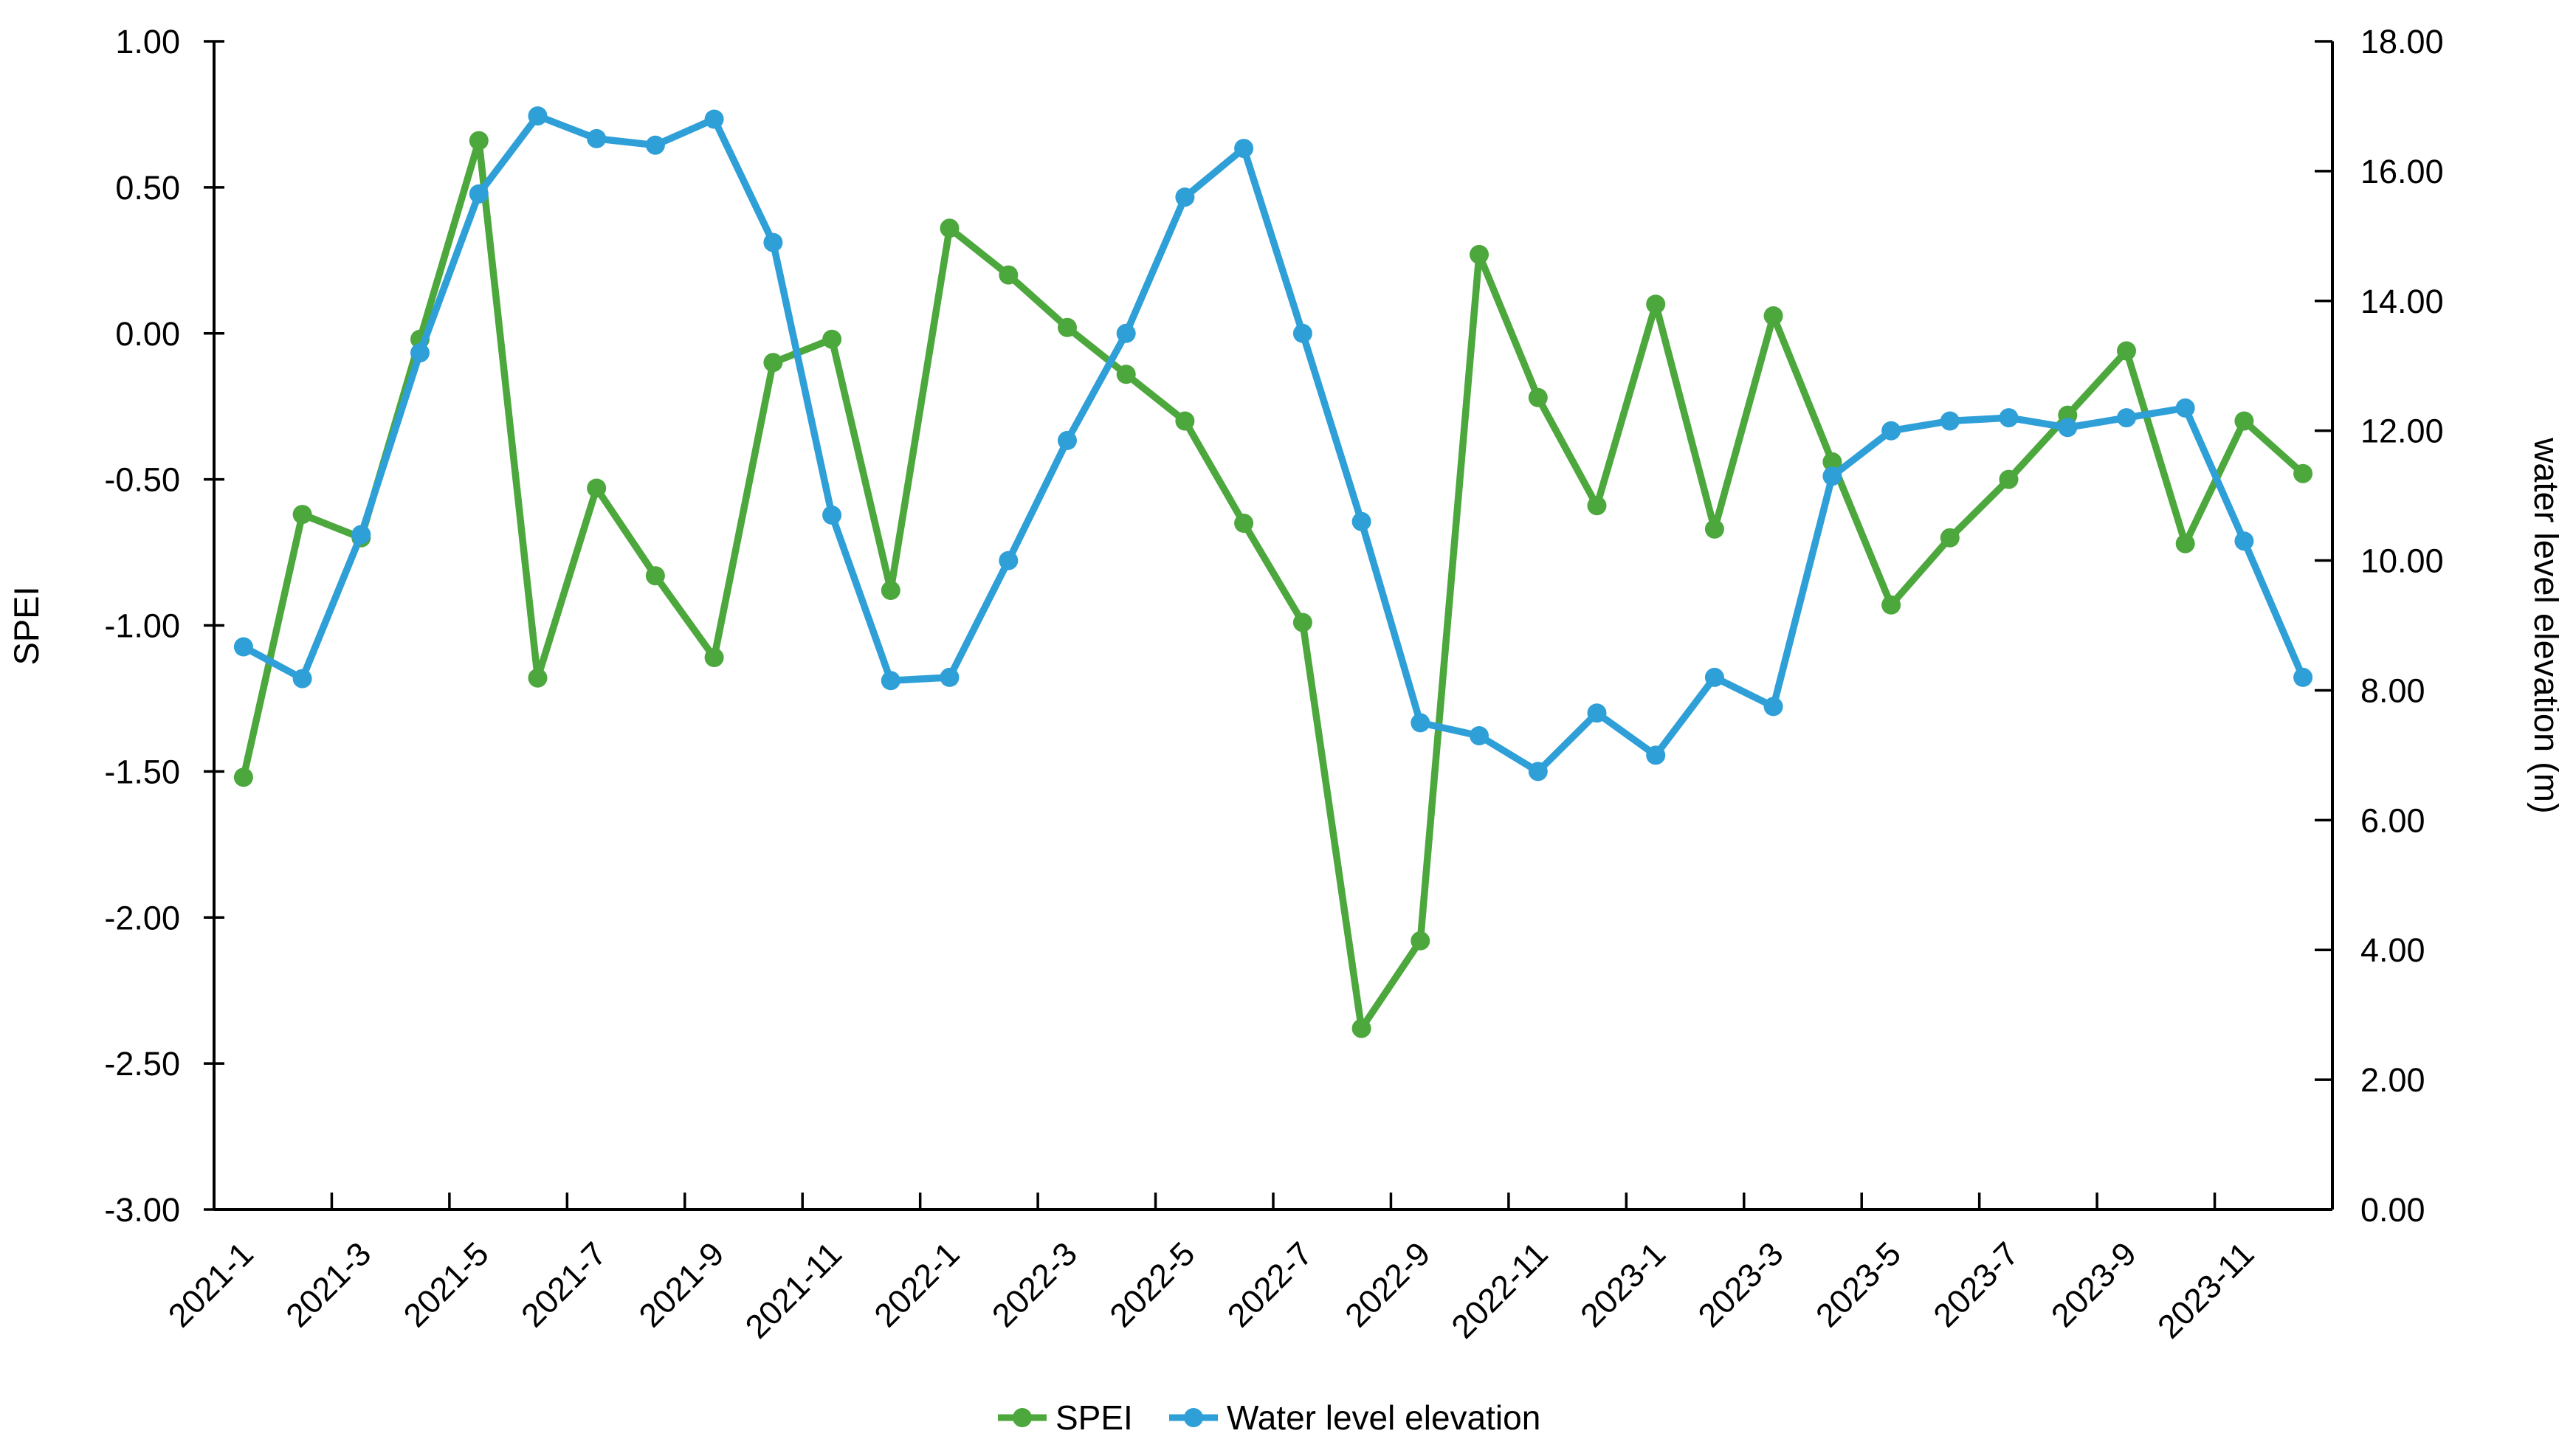 The image size is (2559, 1456). I want to click on right-axis-tick-label: 16.00, so click(2402, 171).